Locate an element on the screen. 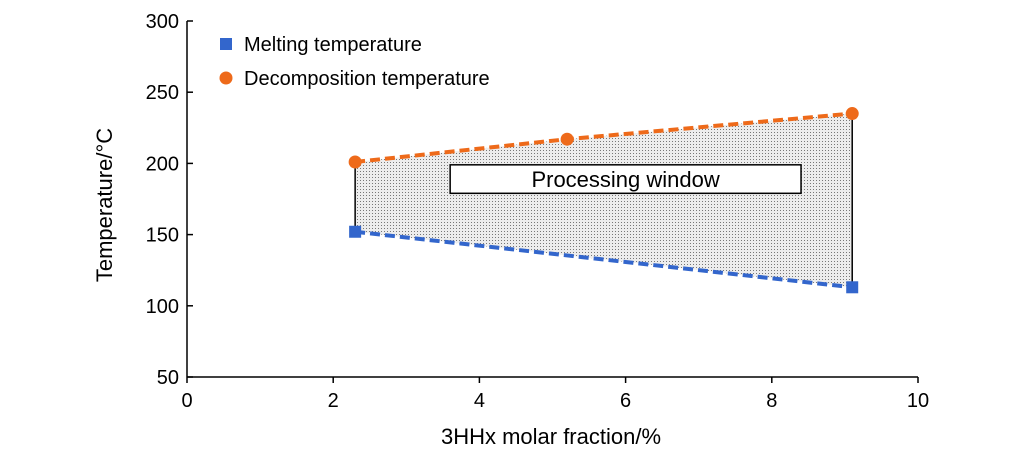  annotation-layer: Processing window is located at coordinates (625, 179).